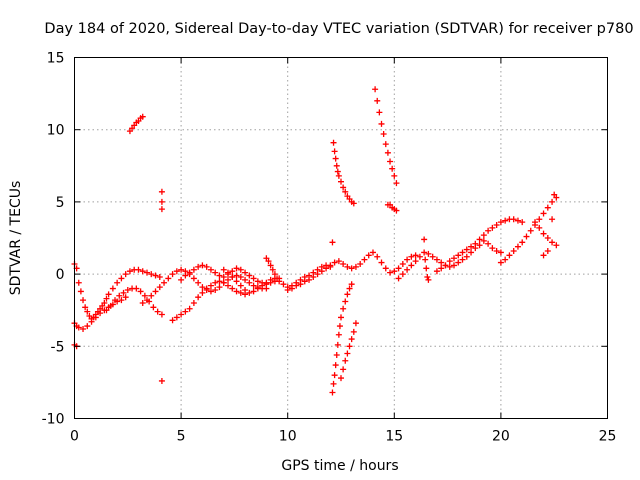 The height and width of the screenshot is (480, 640). Describe the element at coordinates (60, 203) in the screenshot. I see `y-tick-label: 5` at that location.